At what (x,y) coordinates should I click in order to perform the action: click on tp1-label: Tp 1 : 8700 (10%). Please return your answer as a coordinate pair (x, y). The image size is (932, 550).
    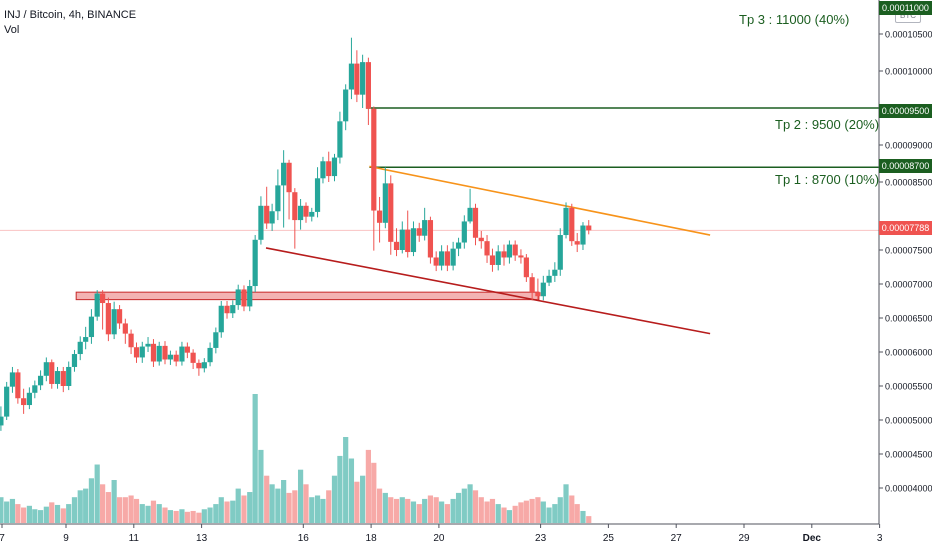
    Looking at the image, I should click on (827, 179).